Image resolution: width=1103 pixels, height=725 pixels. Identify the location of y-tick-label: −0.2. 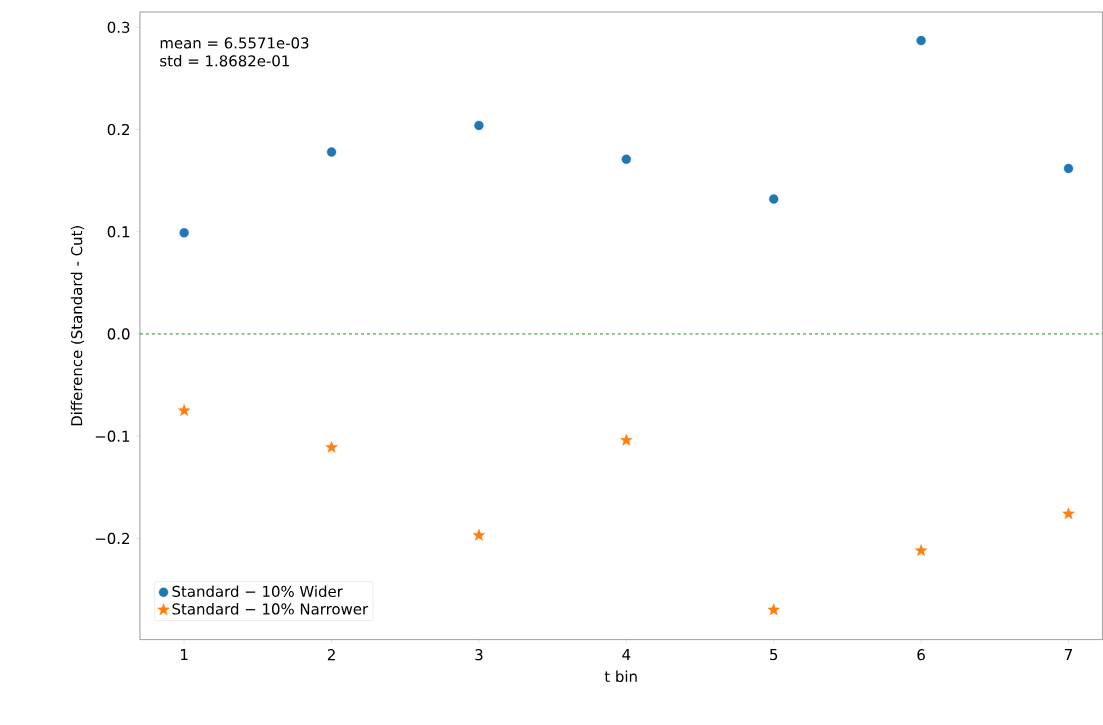
(112, 538).